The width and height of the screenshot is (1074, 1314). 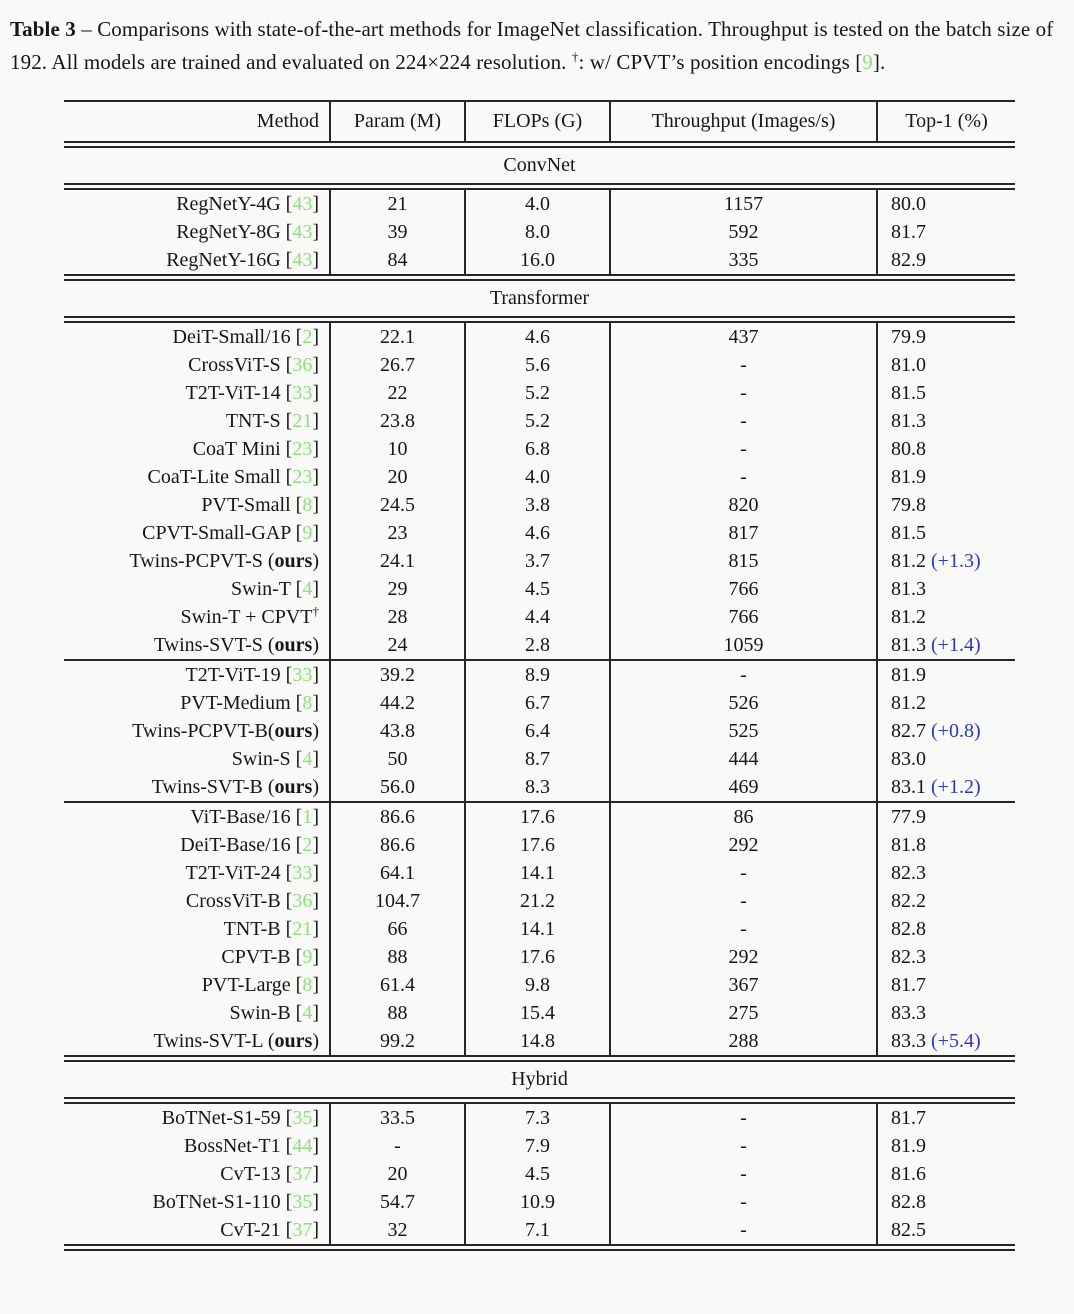 What do you see at coordinates (240, 1118) in the screenshot?
I see `method-cell: BoTNet-S1-59 [35]` at bounding box center [240, 1118].